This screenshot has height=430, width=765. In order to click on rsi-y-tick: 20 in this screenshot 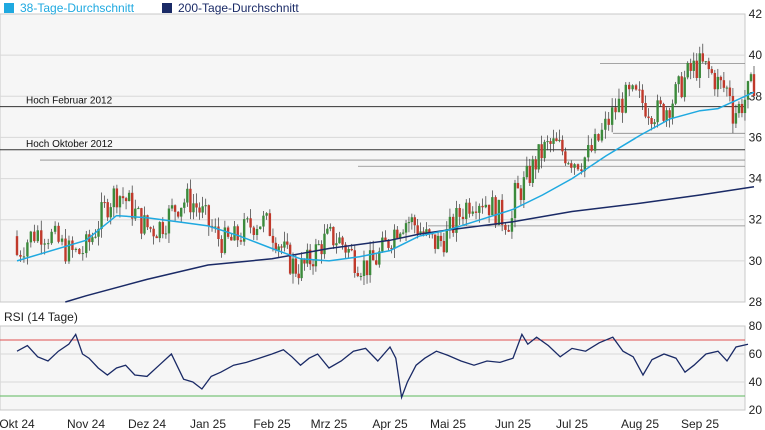, I will do `click(756, 410)`.